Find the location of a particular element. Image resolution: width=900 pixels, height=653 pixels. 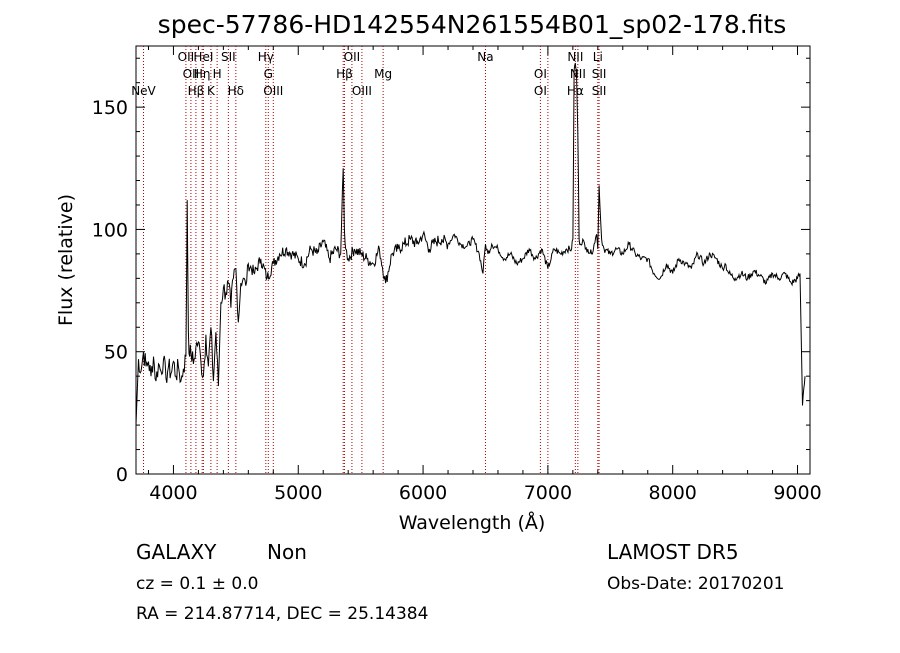

x-tick-label: 6000 is located at coordinates (423, 493).